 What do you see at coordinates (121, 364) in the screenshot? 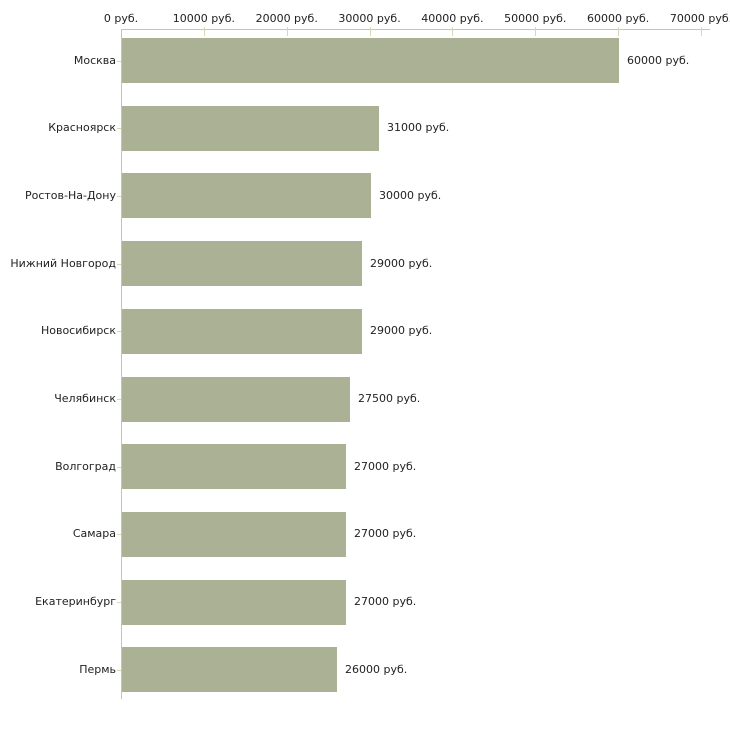
I see `y-axis-line` at bounding box center [121, 364].